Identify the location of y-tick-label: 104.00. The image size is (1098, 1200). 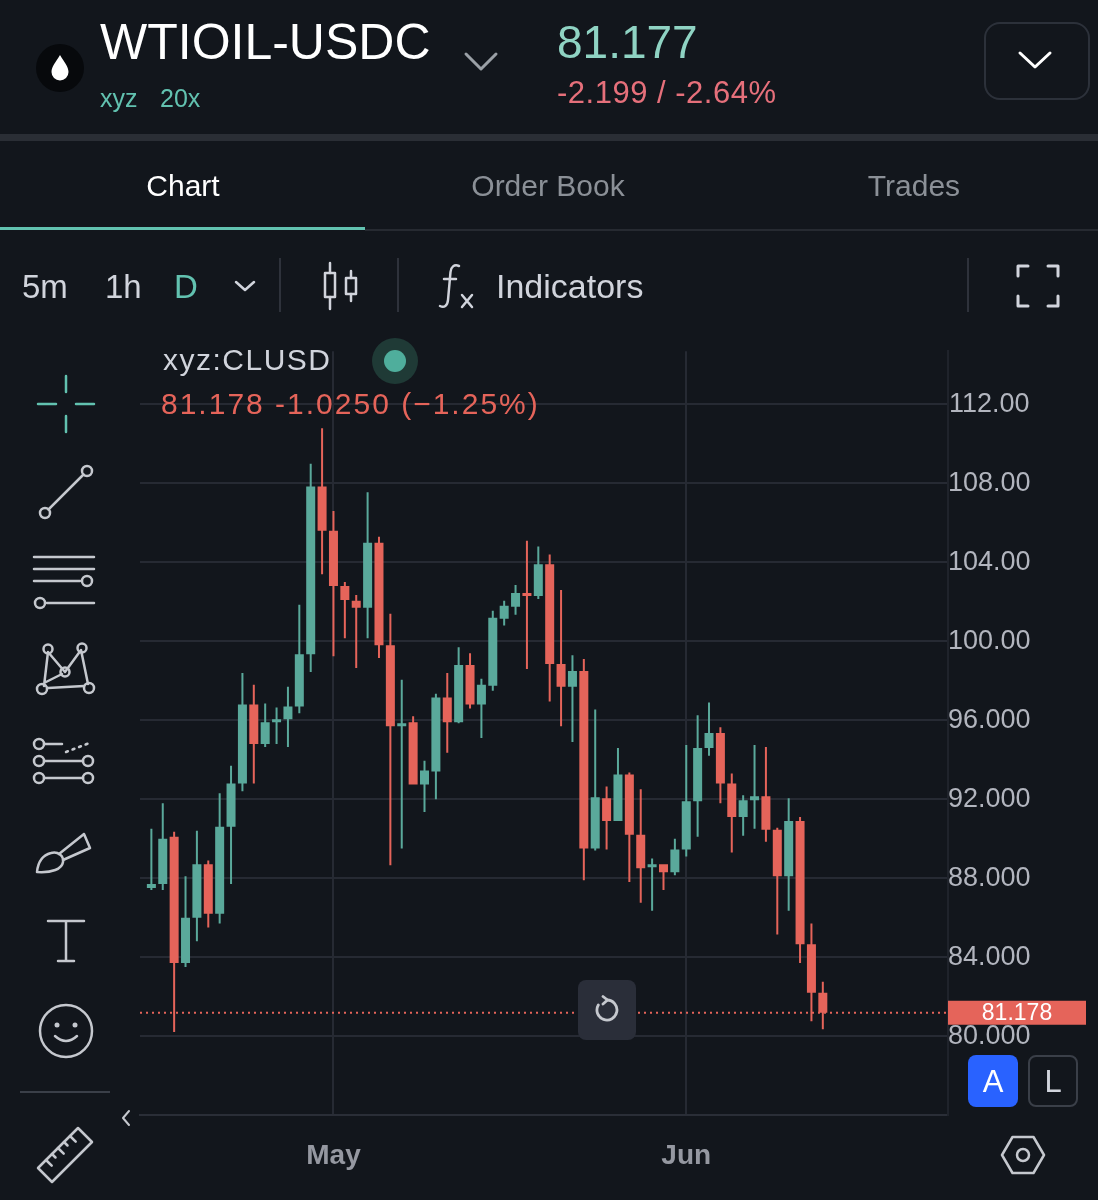
(989, 560).